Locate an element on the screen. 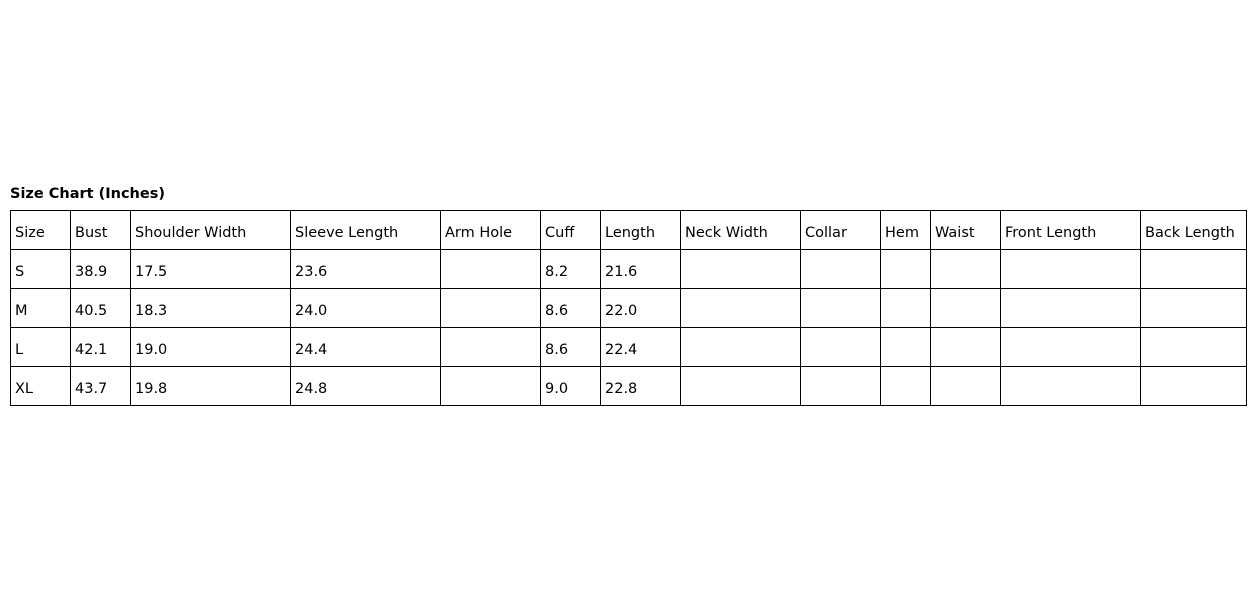 The height and width of the screenshot is (600, 1260). column-header: Front Length is located at coordinates (1070, 230).